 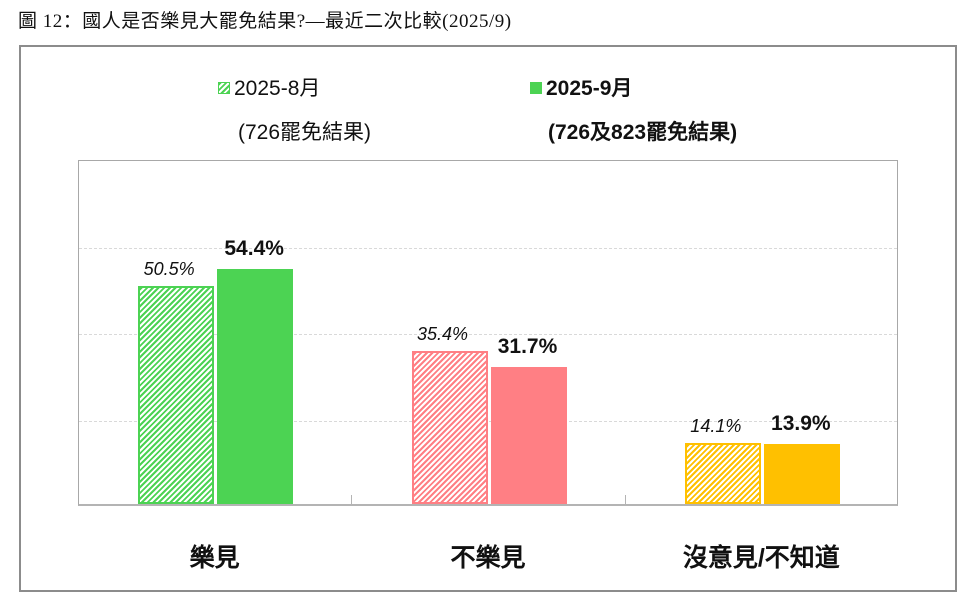 I want to click on solid-swatch-icon, so click(x=536, y=88).